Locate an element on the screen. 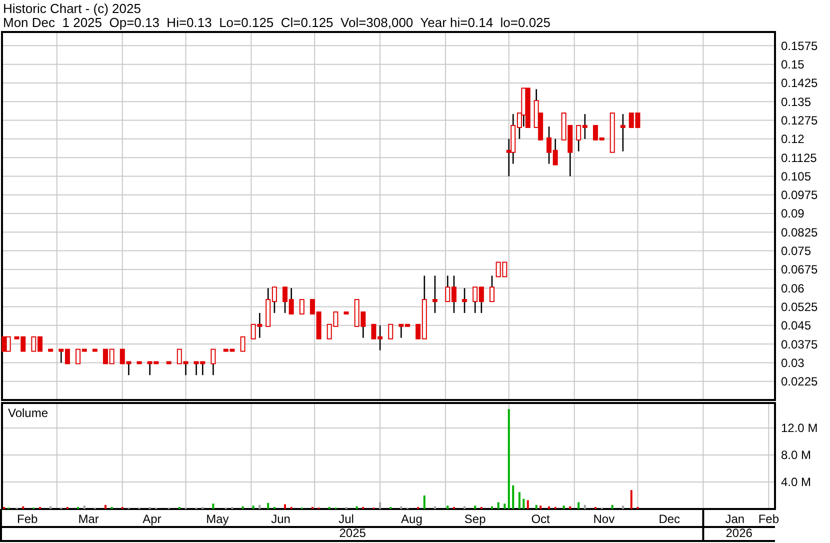  y-tick-label: 0.0675 is located at coordinates (799, 269).